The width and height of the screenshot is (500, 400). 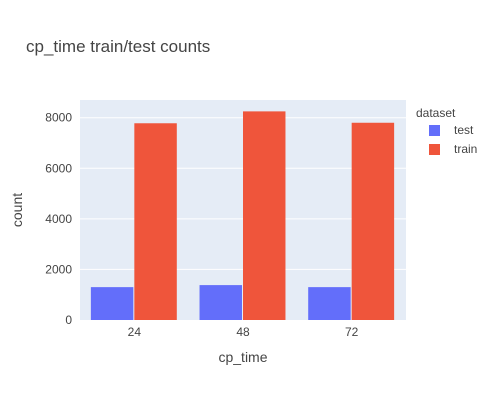 I want to click on y-axis-ticks: 0 2000 4000 6000 8000, so click(x=58, y=219).